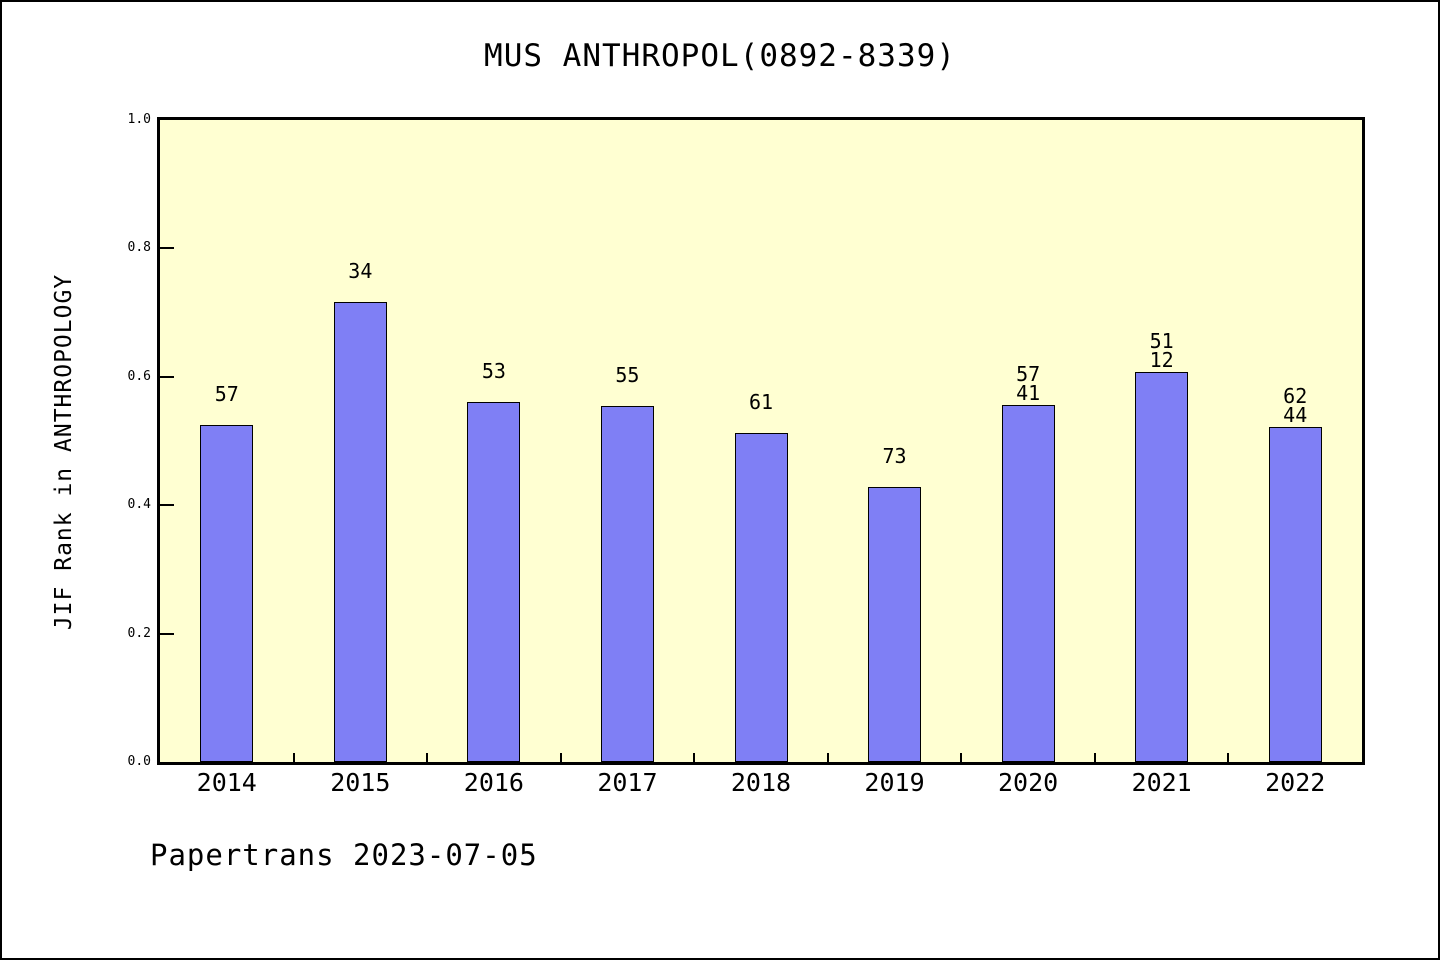 The image size is (1440, 960). What do you see at coordinates (761, 782) in the screenshot?
I see `x-category-label-2018: 2018` at bounding box center [761, 782].